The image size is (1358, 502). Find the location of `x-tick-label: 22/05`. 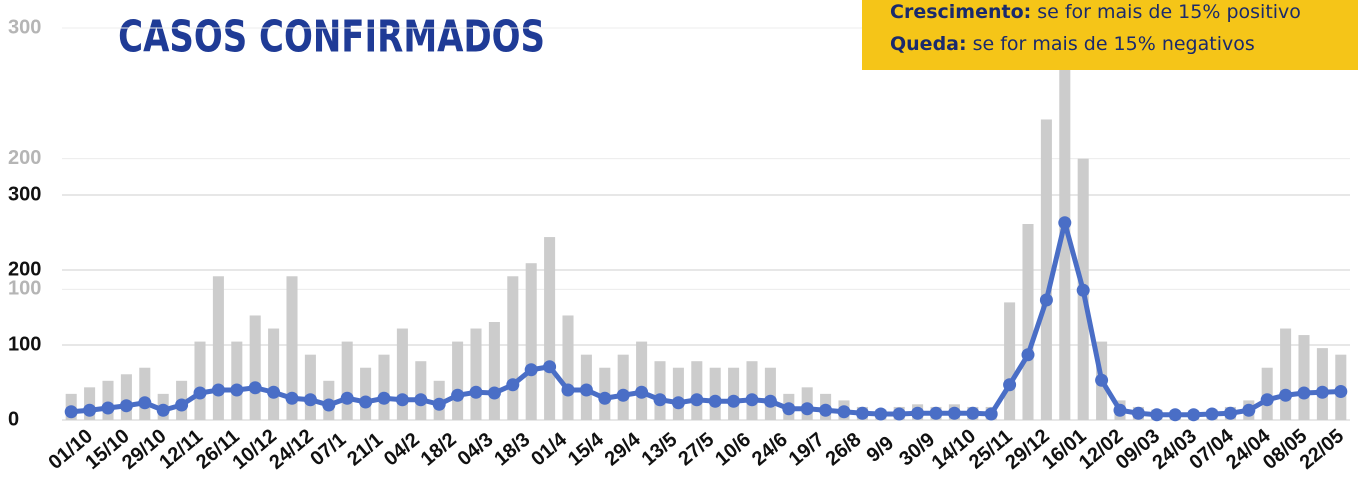

x-tick-label: 22/05 is located at coordinates (1322, 449).